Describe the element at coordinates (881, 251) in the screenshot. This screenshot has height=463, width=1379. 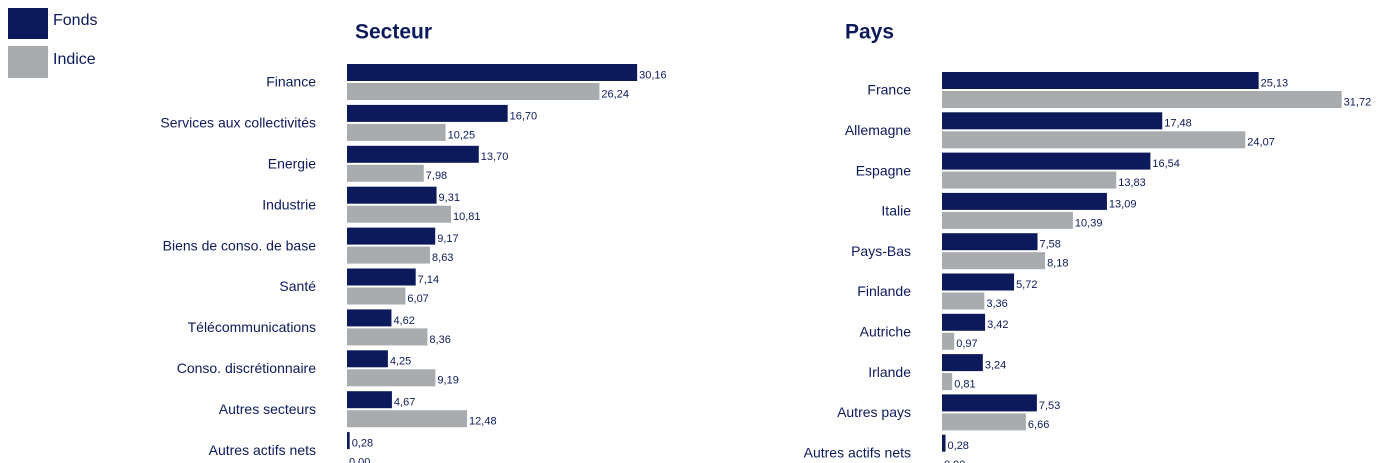
I see `category-label: Pays-Bas` at that location.